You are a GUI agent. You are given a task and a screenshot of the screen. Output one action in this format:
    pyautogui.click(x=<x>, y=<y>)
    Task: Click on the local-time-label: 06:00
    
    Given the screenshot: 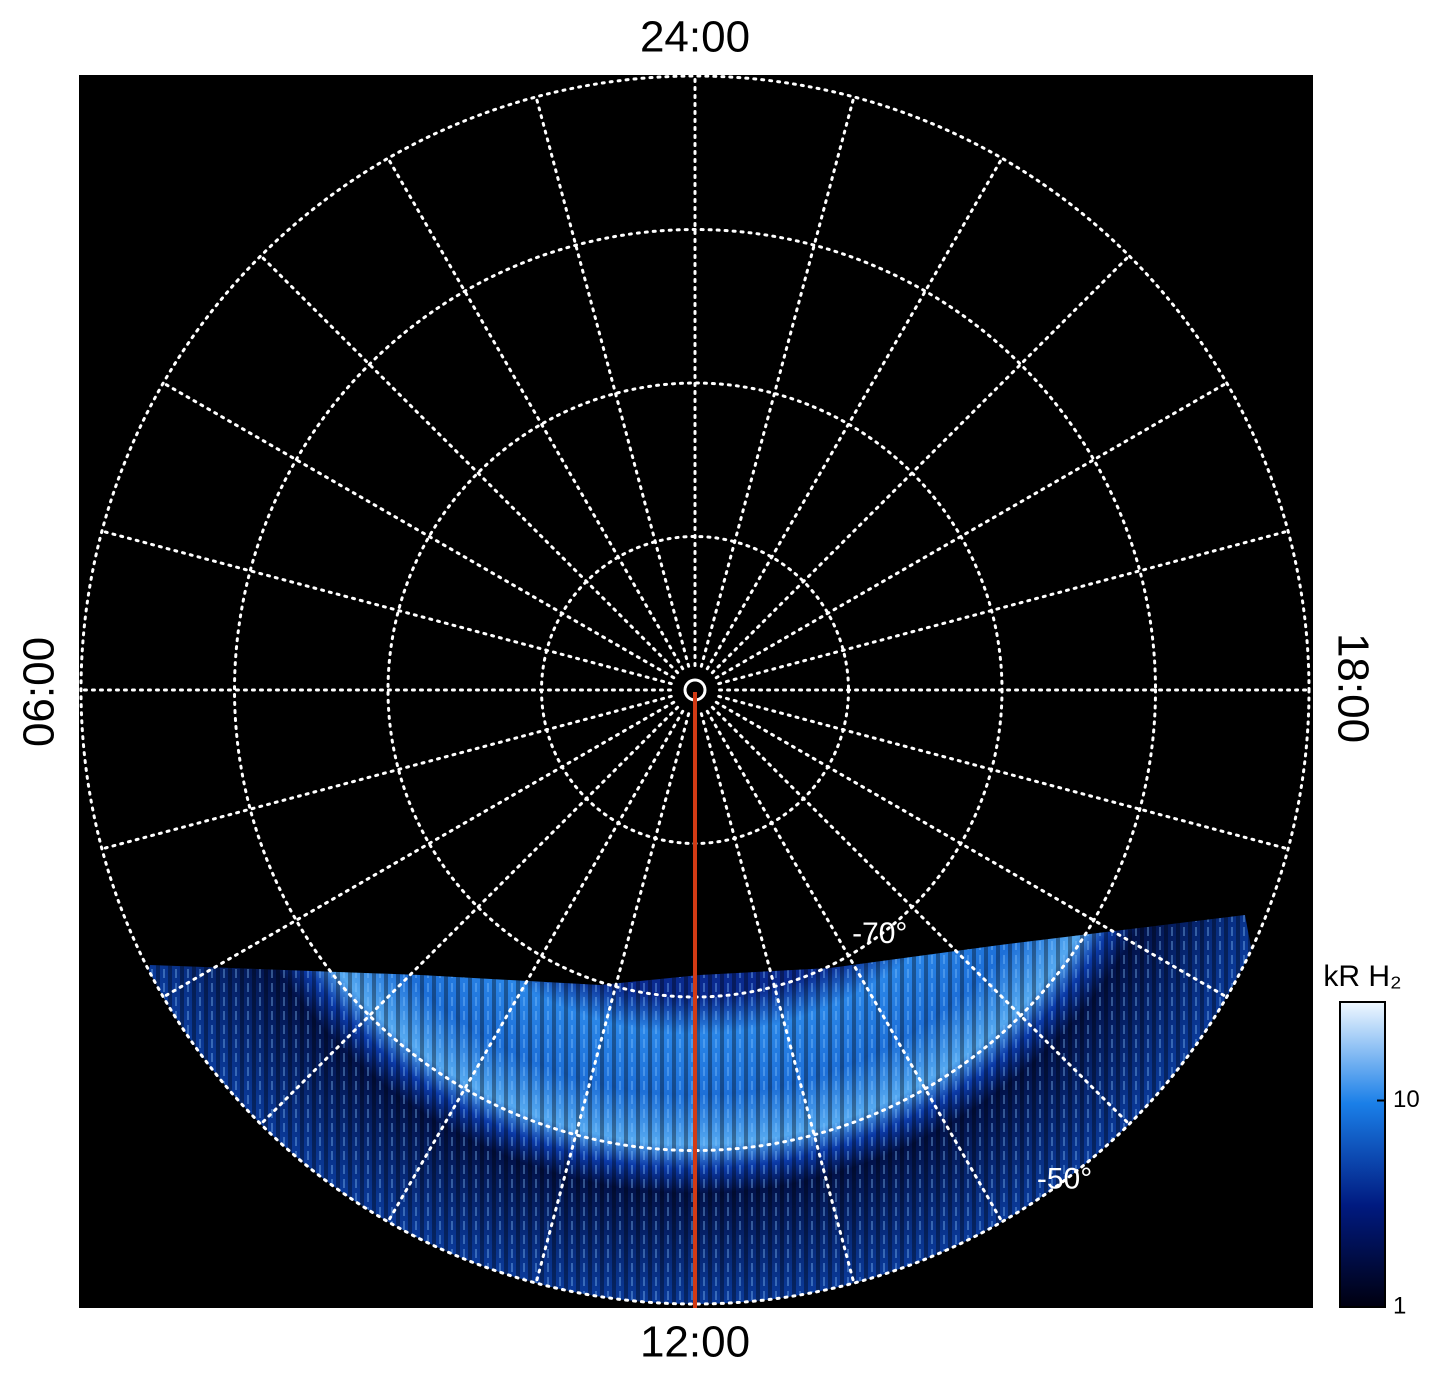 What is the action you would take?
    pyautogui.click(x=39, y=692)
    